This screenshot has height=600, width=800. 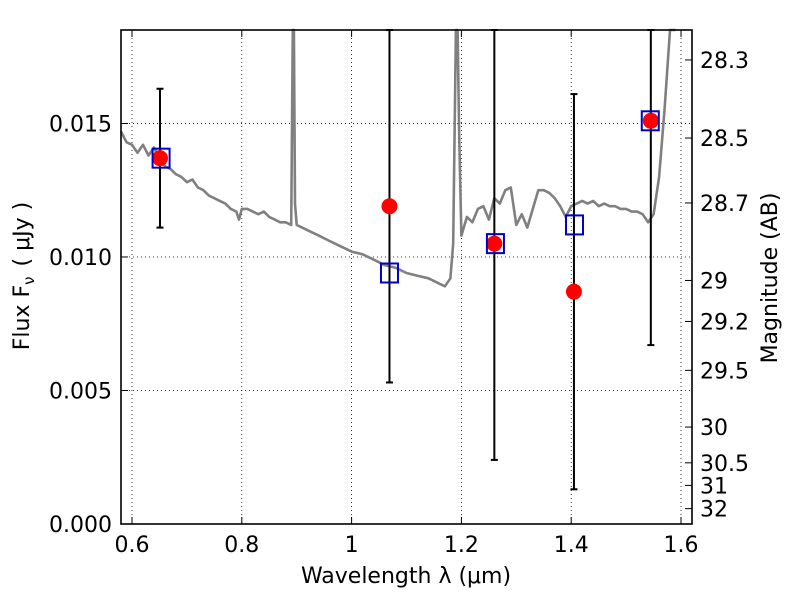 What do you see at coordinates (714, 428) in the screenshot?
I see `y2-tick-label: 30` at bounding box center [714, 428].